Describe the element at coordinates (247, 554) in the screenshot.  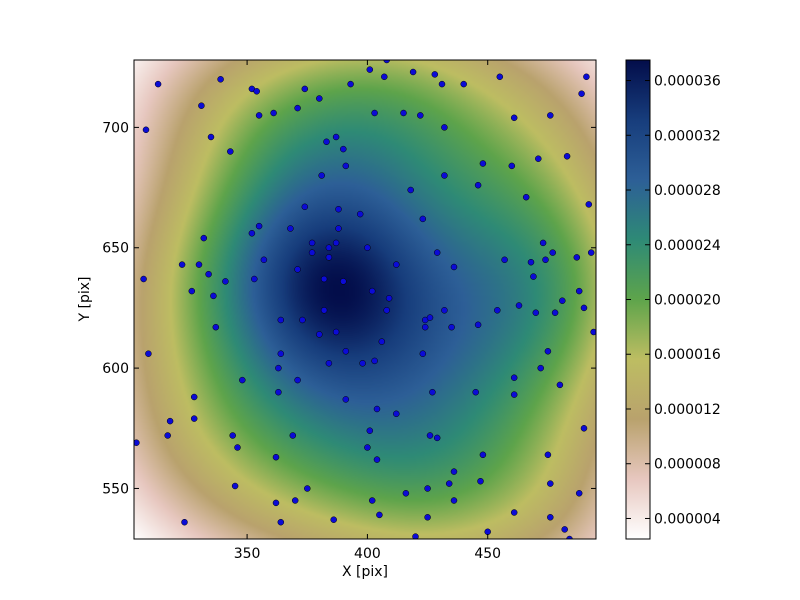
I see `x-tick-label: 350` at that location.